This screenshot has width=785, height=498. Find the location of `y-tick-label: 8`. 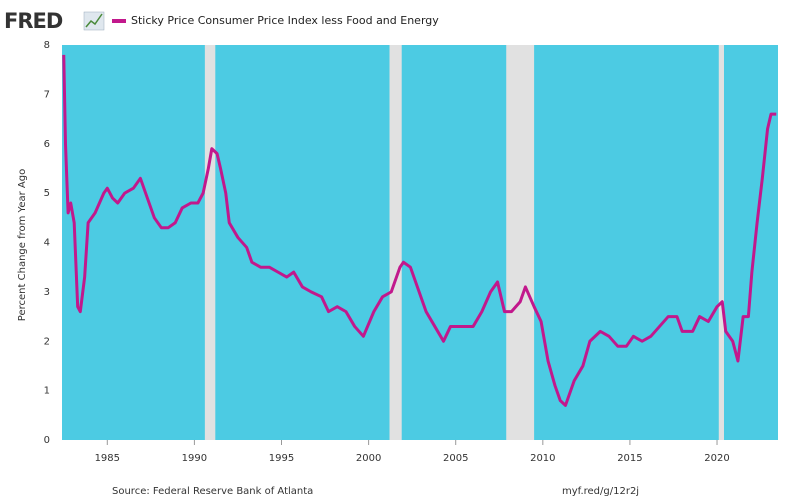

y-tick-label: 8 is located at coordinates (47, 45).